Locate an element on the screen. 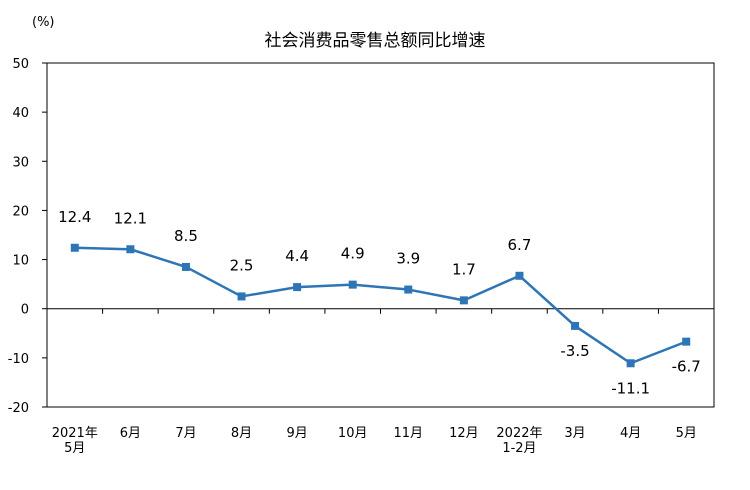  data-label: 6.7 is located at coordinates (520, 245).